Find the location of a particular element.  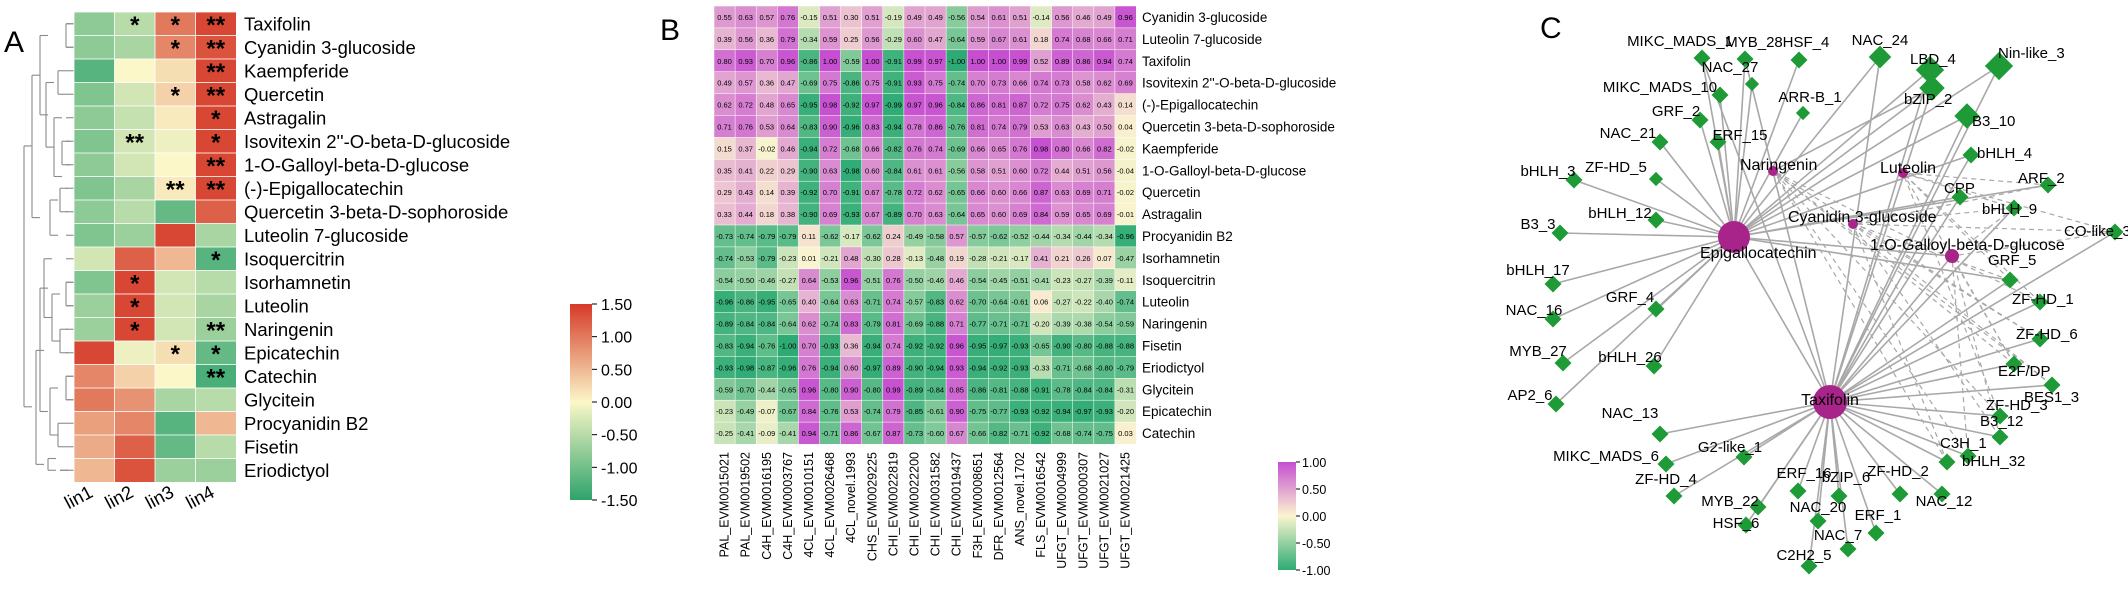

cell-value: -0.47 is located at coordinates (1125, 258).